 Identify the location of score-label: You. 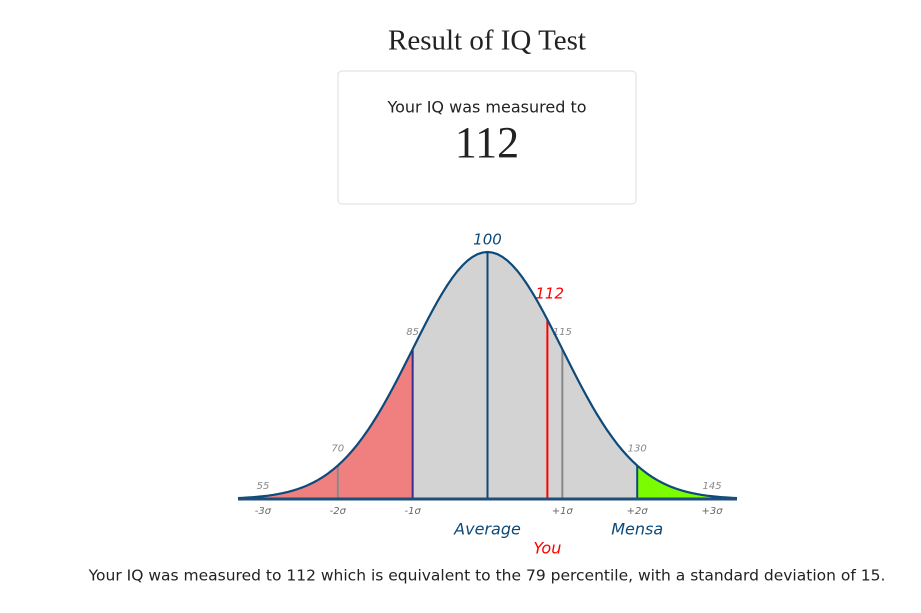
(547, 548).